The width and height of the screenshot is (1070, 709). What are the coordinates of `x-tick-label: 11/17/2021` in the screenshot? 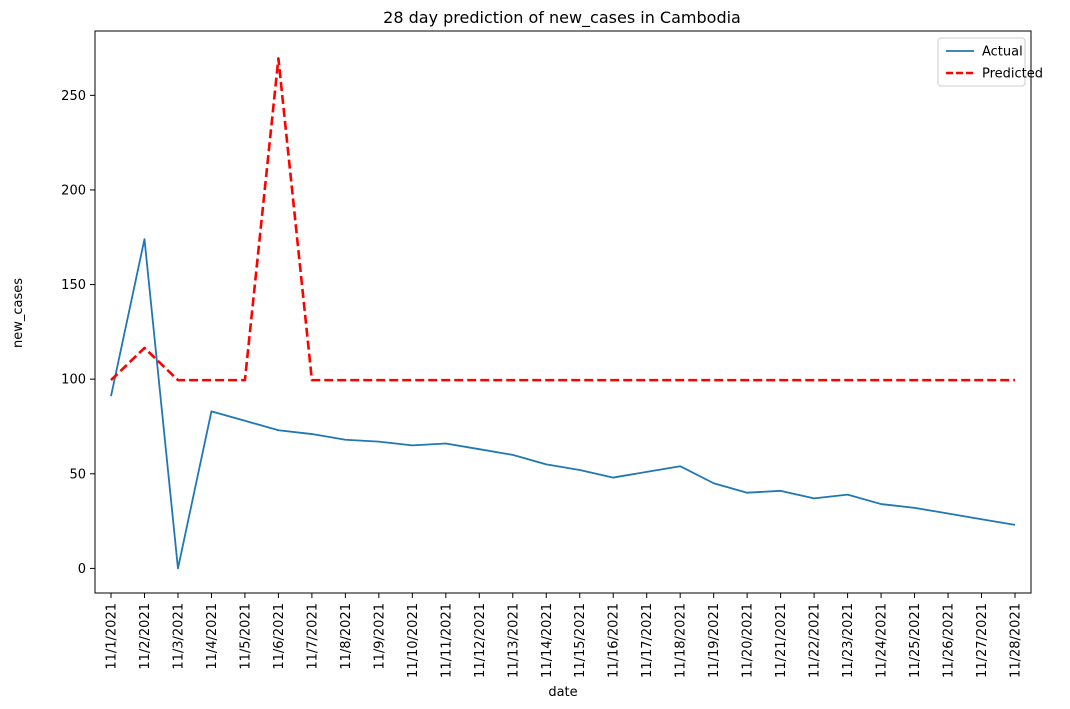 It's located at (647, 640).